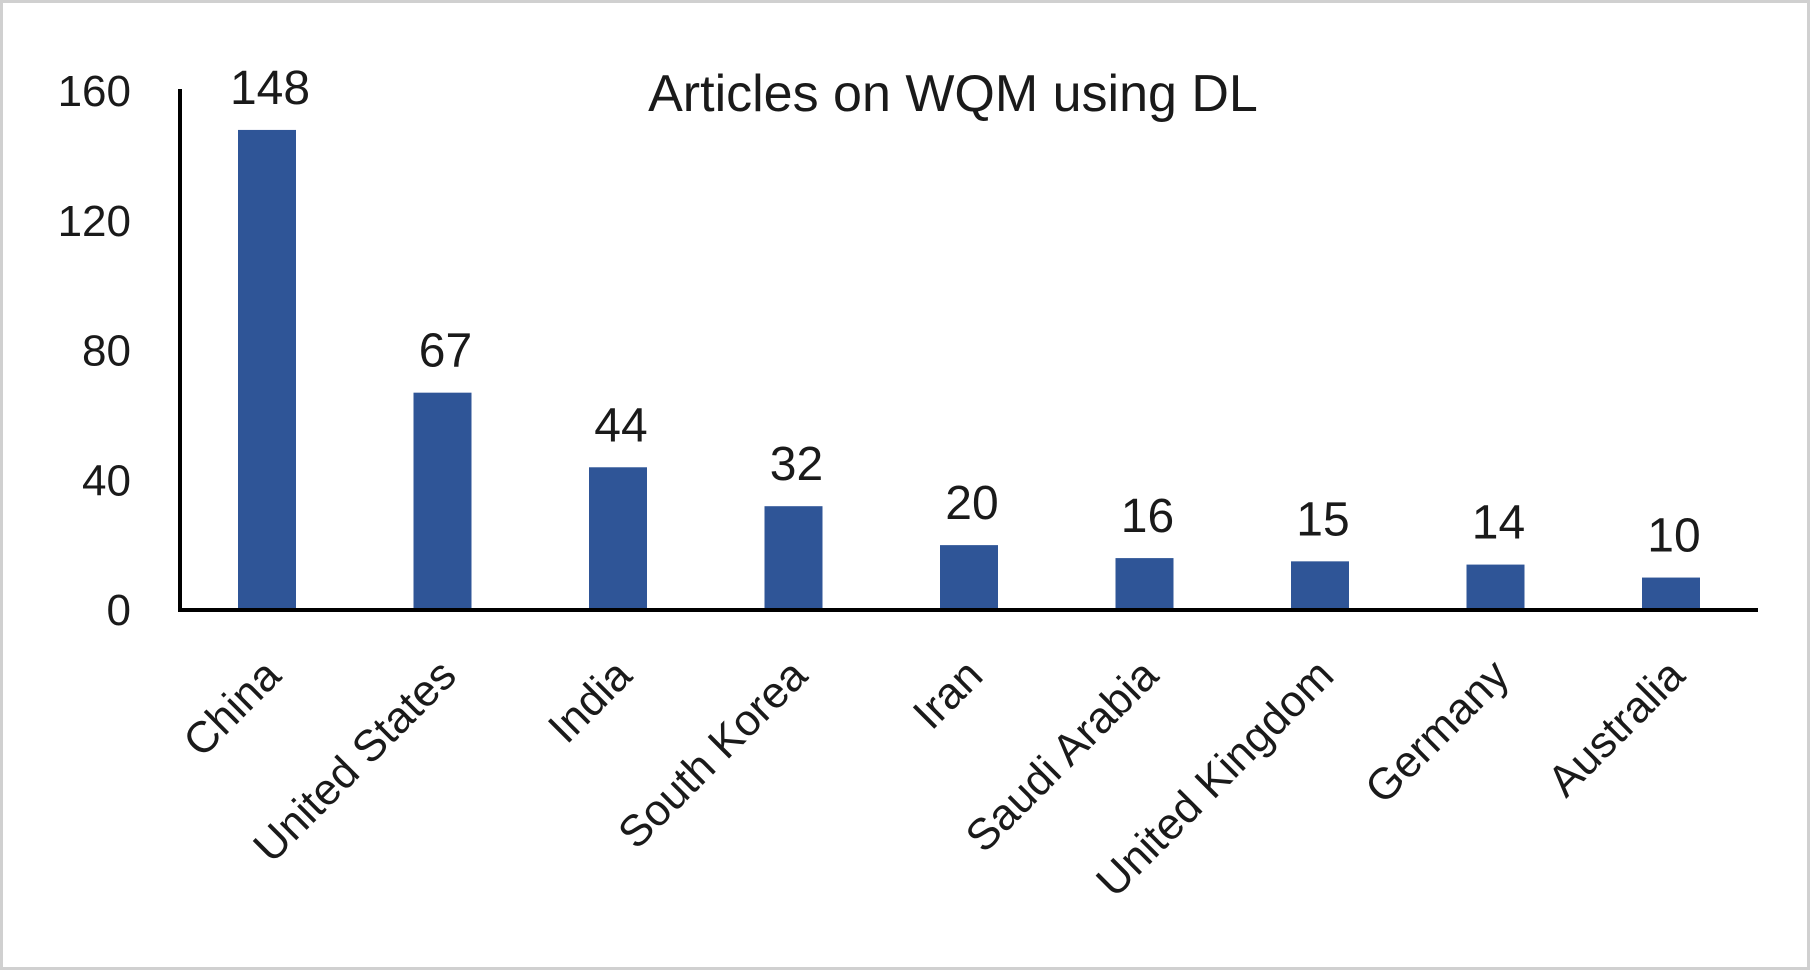 This screenshot has width=1810, height=973. Describe the element at coordinates (94, 221) in the screenshot. I see `y-tick-label: 120` at that location.